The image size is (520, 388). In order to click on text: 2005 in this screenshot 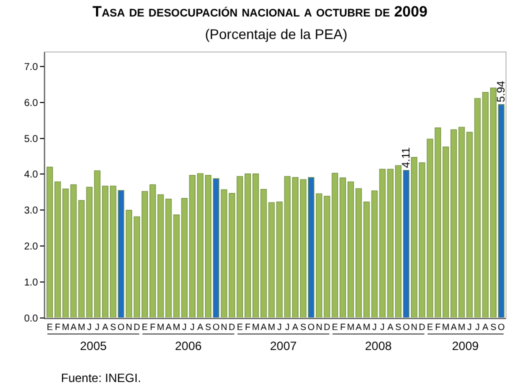, I will do `click(94, 346)`.